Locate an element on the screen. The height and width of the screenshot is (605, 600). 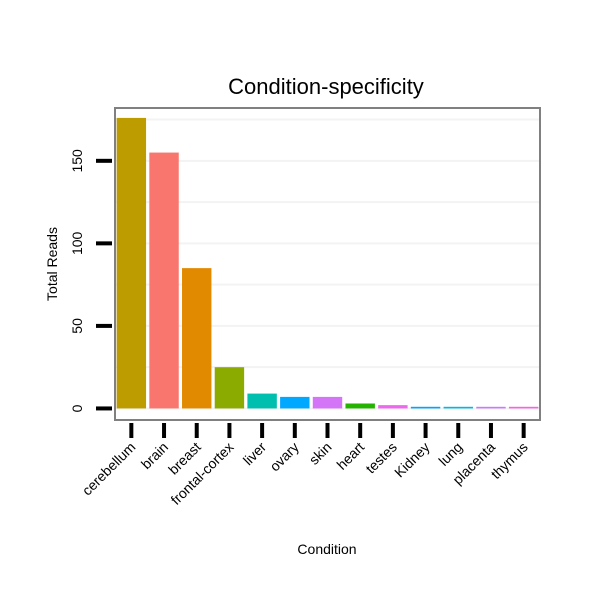
bar-thymus is located at coordinates (523, 407).